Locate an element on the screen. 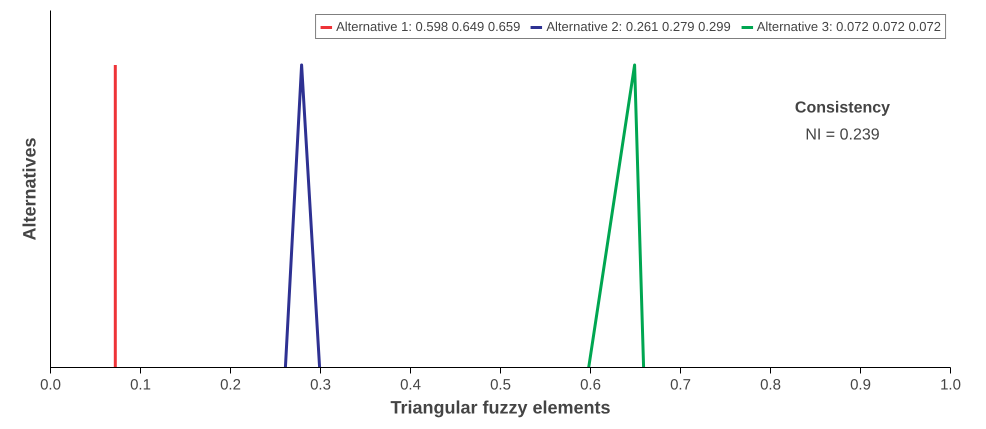 This screenshot has width=986, height=429. x-tick-label: 0.8 is located at coordinates (770, 385).